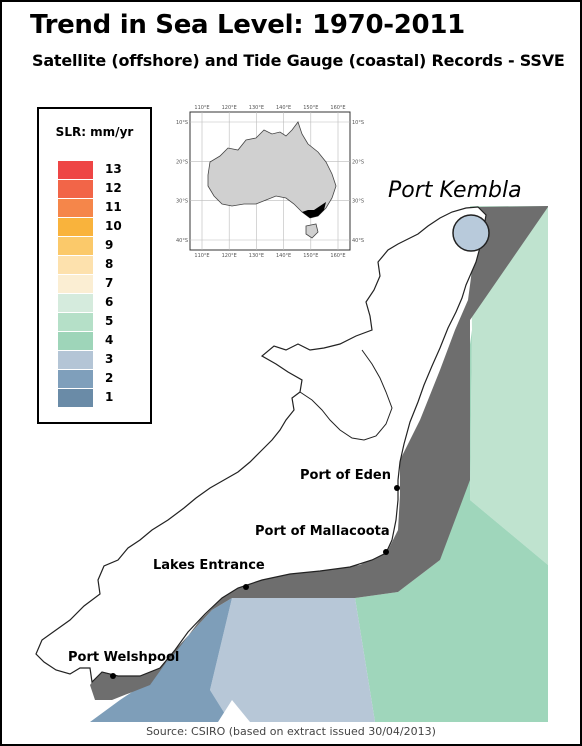 The image size is (582, 746). What do you see at coordinates (109, 378) in the screenshot?
I see `legend-label: 2` at bounding box center [109, 378].